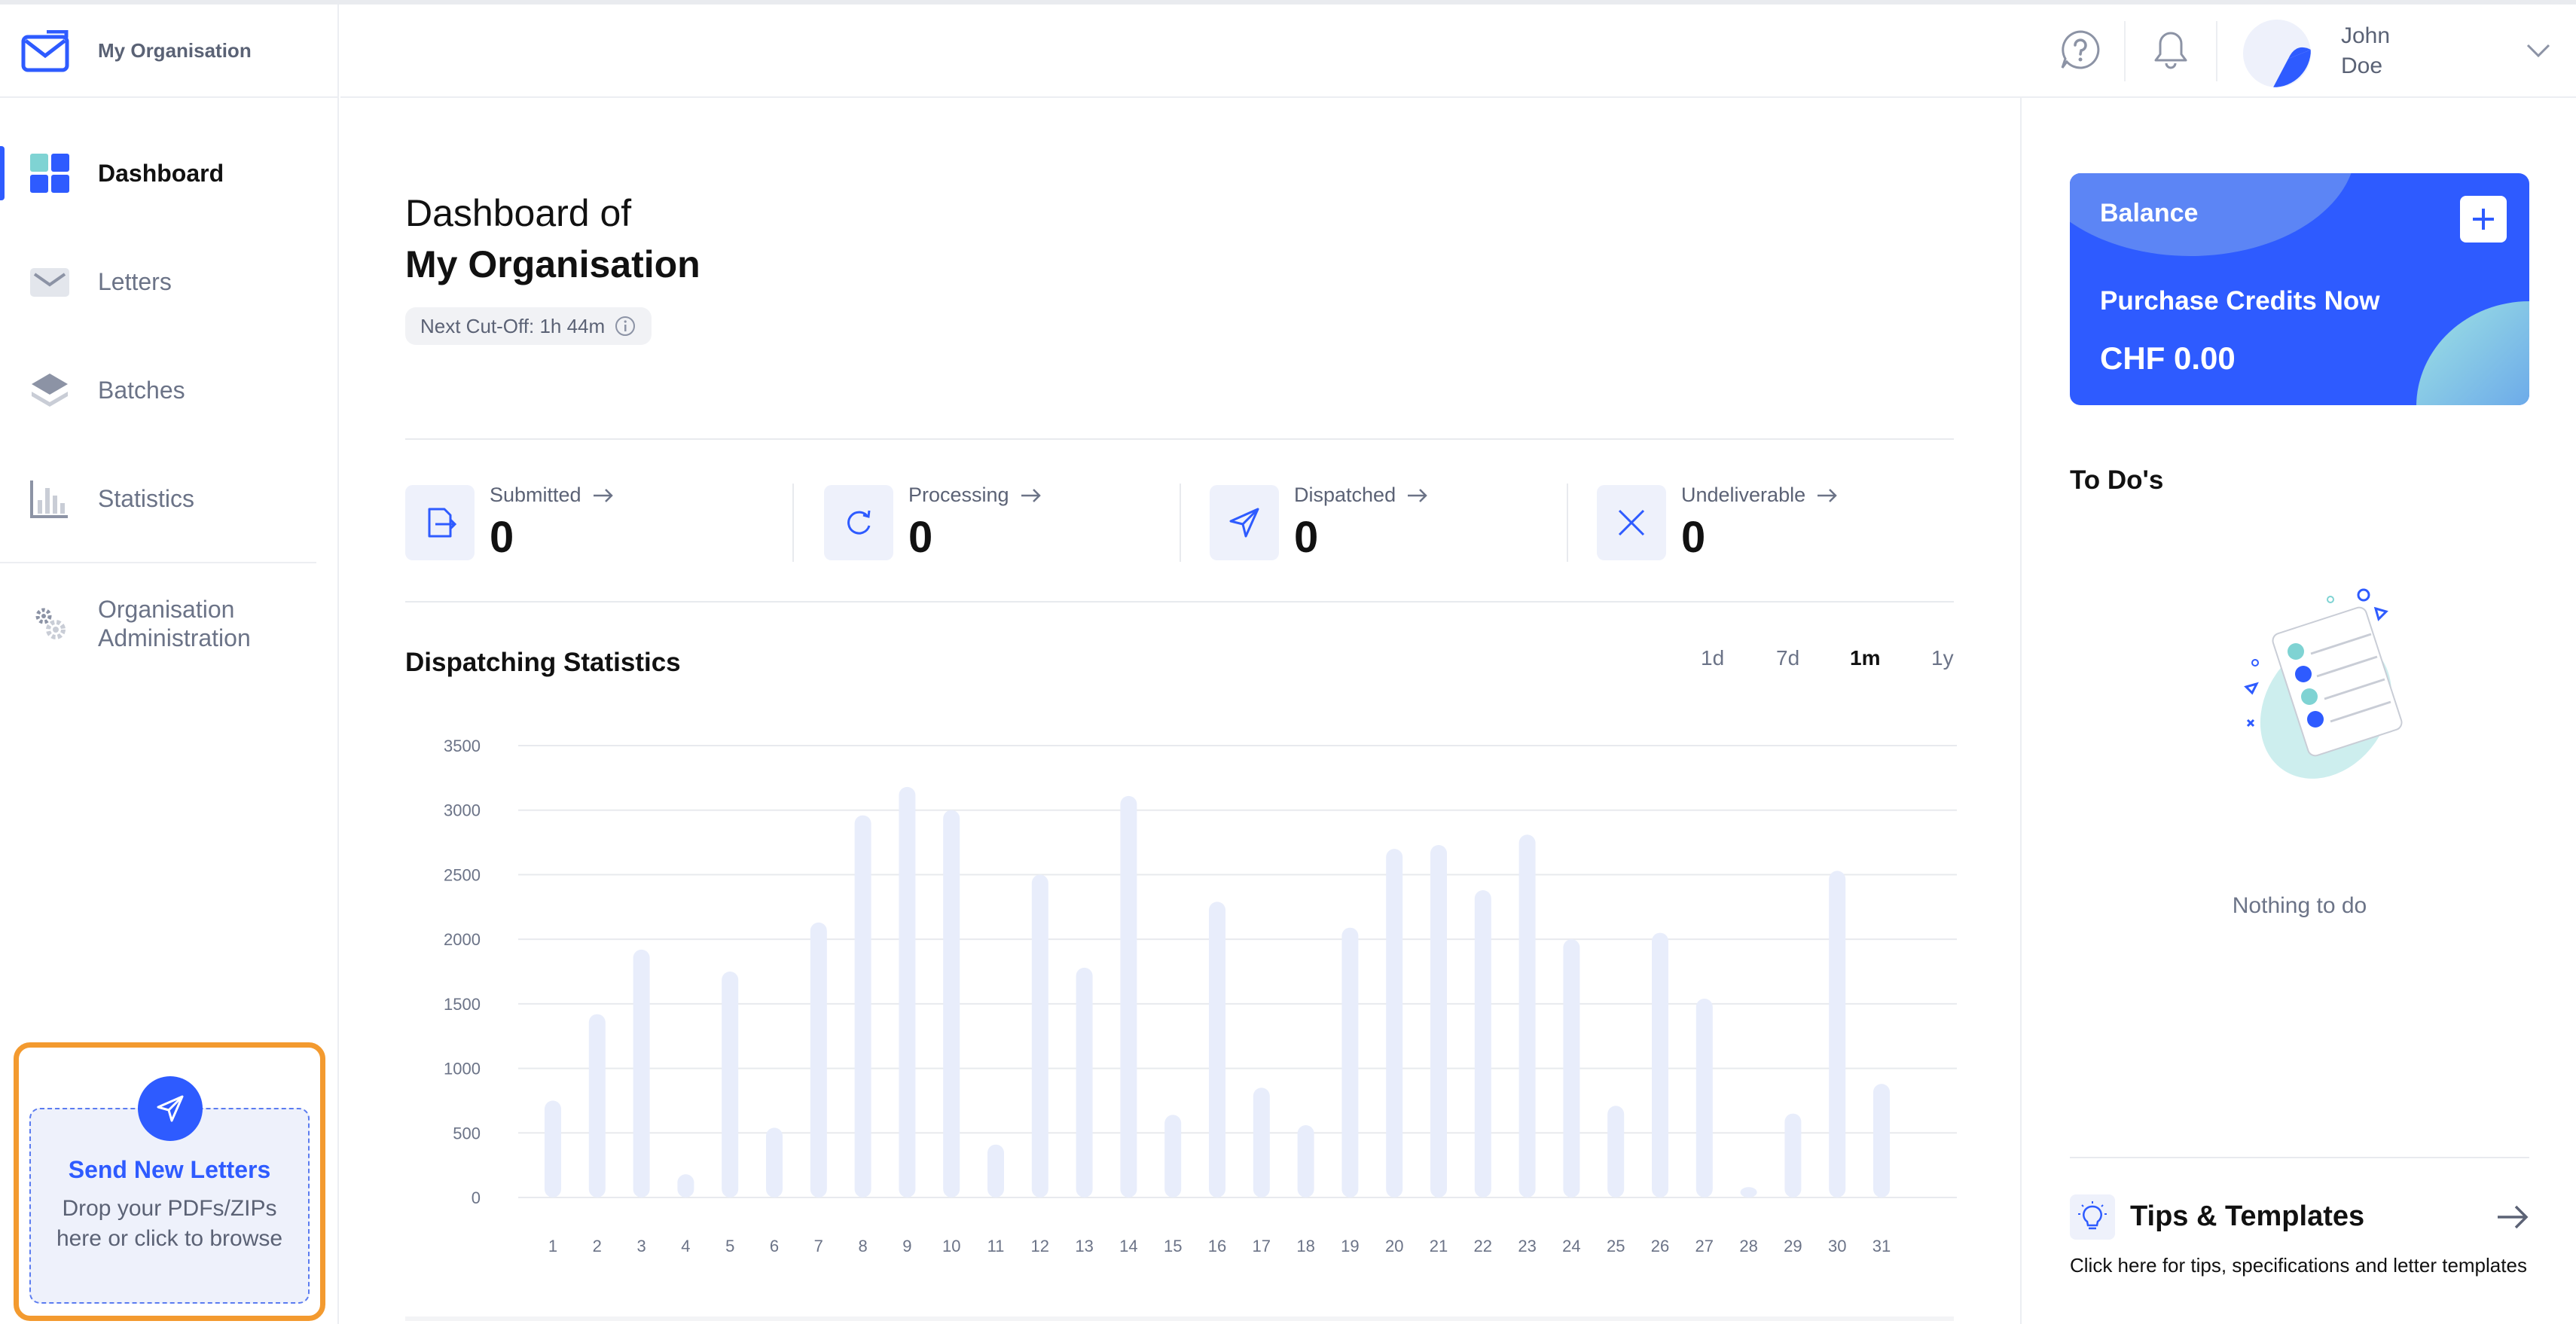  What do you see at coordinates (553, 1246) in the screenshot?
I see `x-tick-label: 1` at bounding box center [553, 1246].